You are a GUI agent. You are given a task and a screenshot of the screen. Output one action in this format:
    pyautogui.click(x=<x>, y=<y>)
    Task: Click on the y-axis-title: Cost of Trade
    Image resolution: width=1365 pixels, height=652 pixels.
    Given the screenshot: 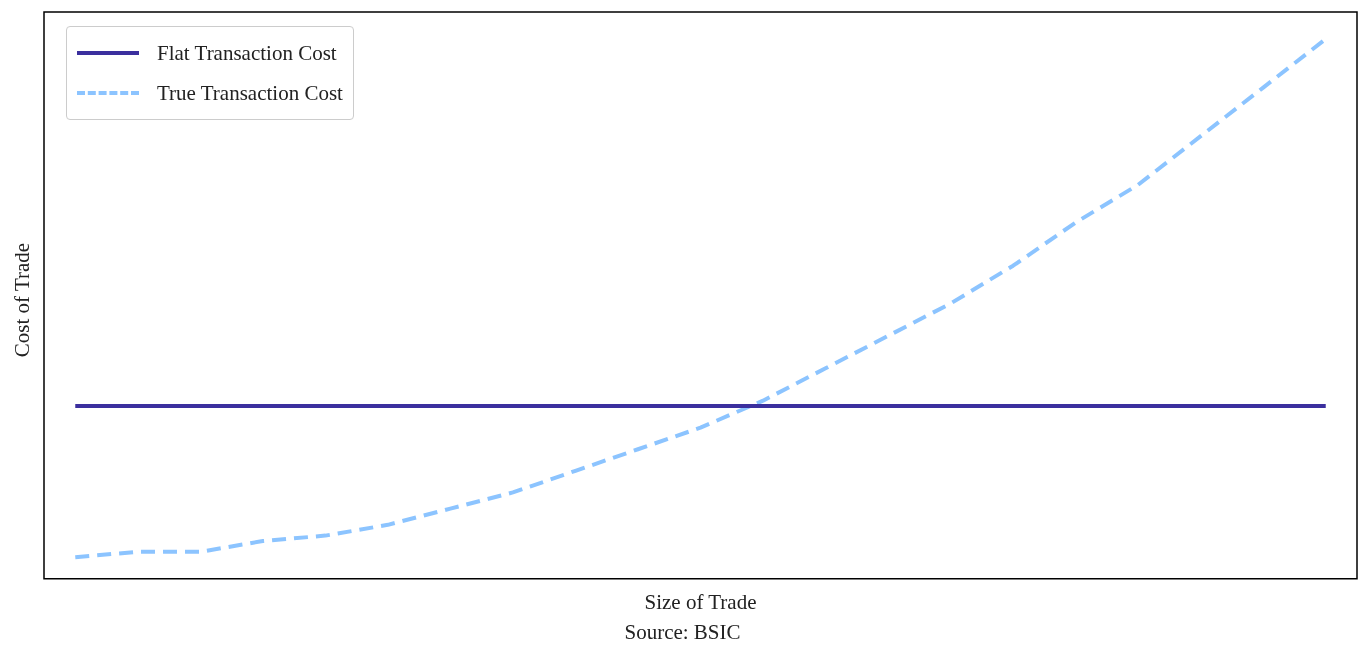 What is the action you would take?
    pyautogui.click(x=22, y=300)
    